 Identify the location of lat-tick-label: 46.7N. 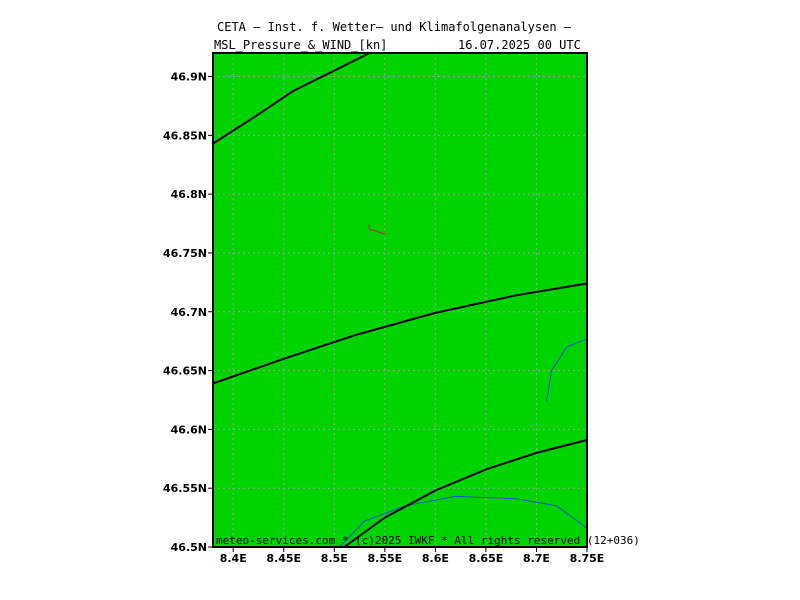
(189, 312).